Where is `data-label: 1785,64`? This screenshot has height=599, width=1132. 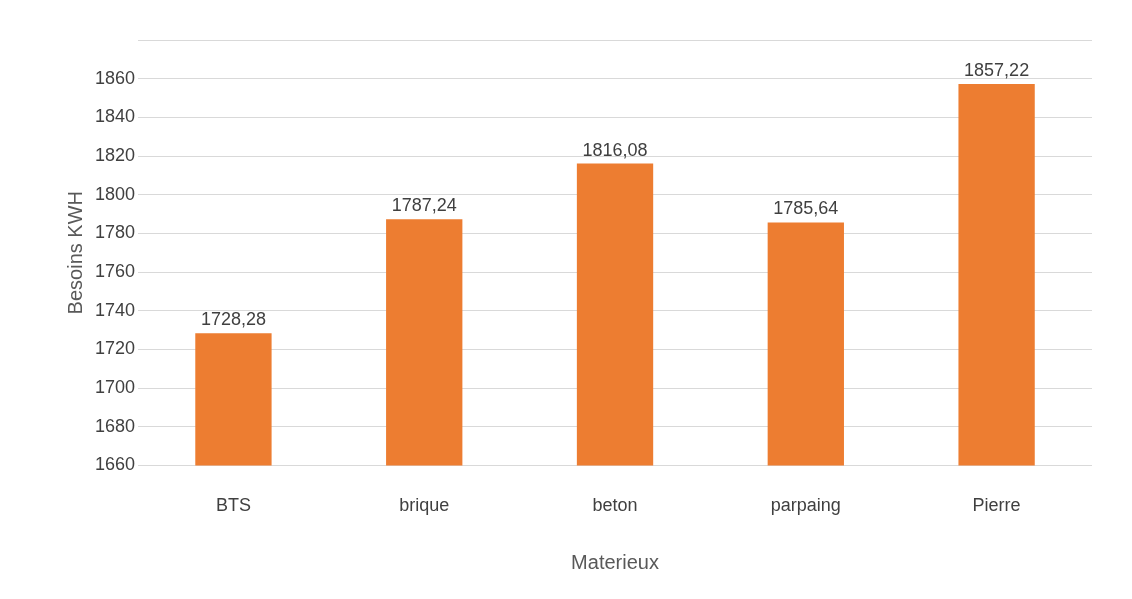
data-label: 1785,64 is located at coordinates (806, 208).